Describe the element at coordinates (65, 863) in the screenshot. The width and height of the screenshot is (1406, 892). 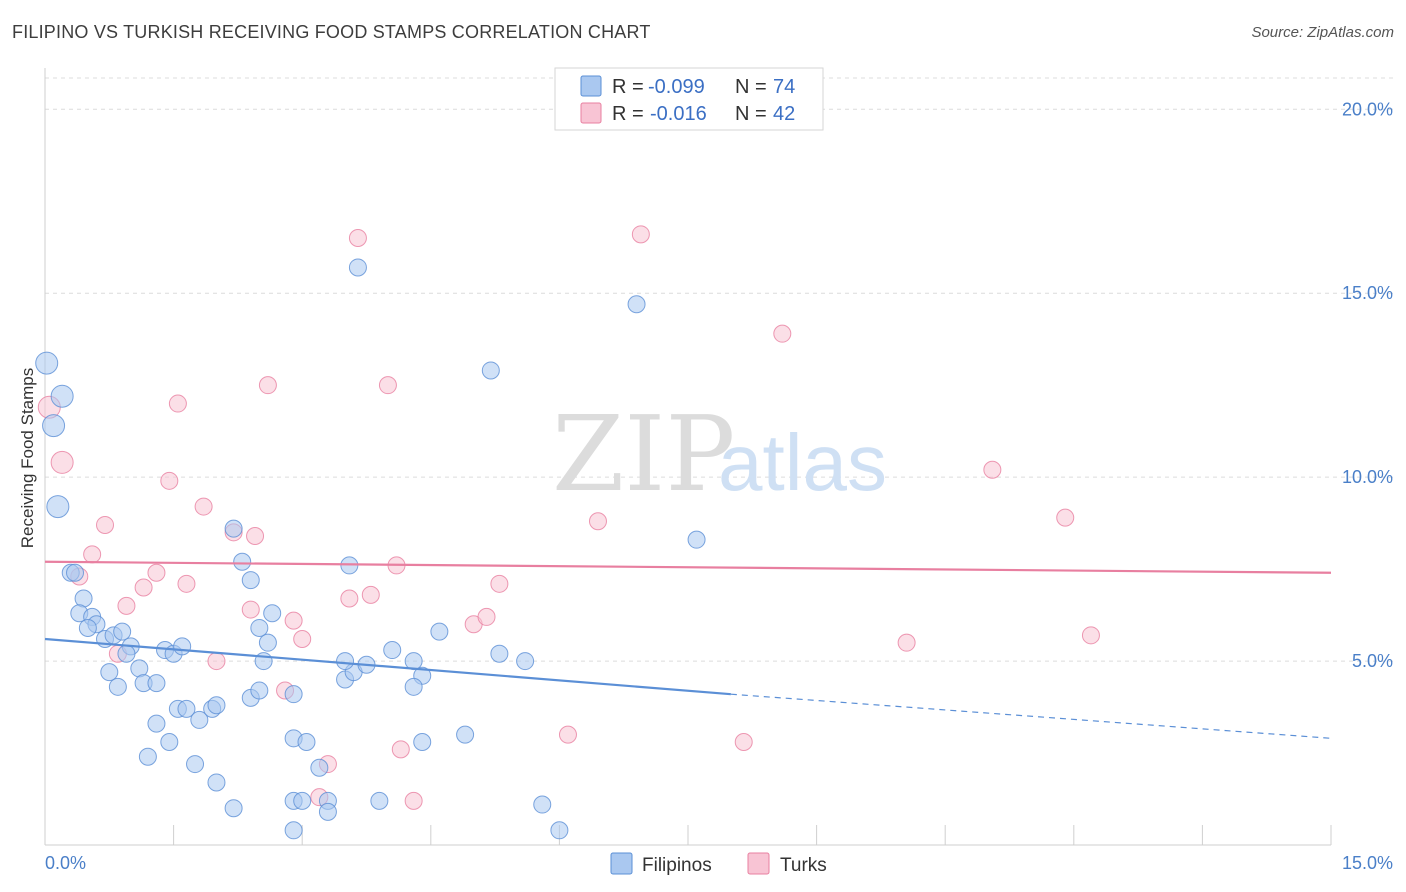
I see `x-tick-label: 0.0%` at that location.